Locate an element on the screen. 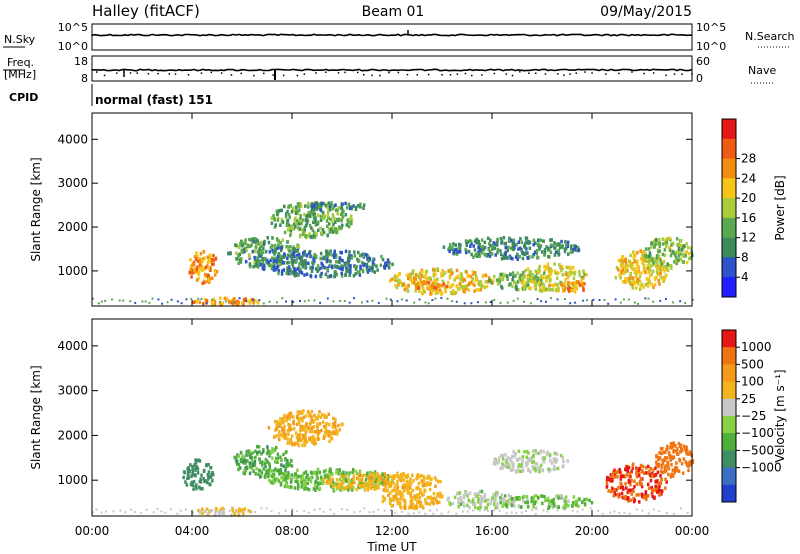 The width and height of the screenshot is (800, 554). sky-noise-panel is located at coordinates (392, 37).